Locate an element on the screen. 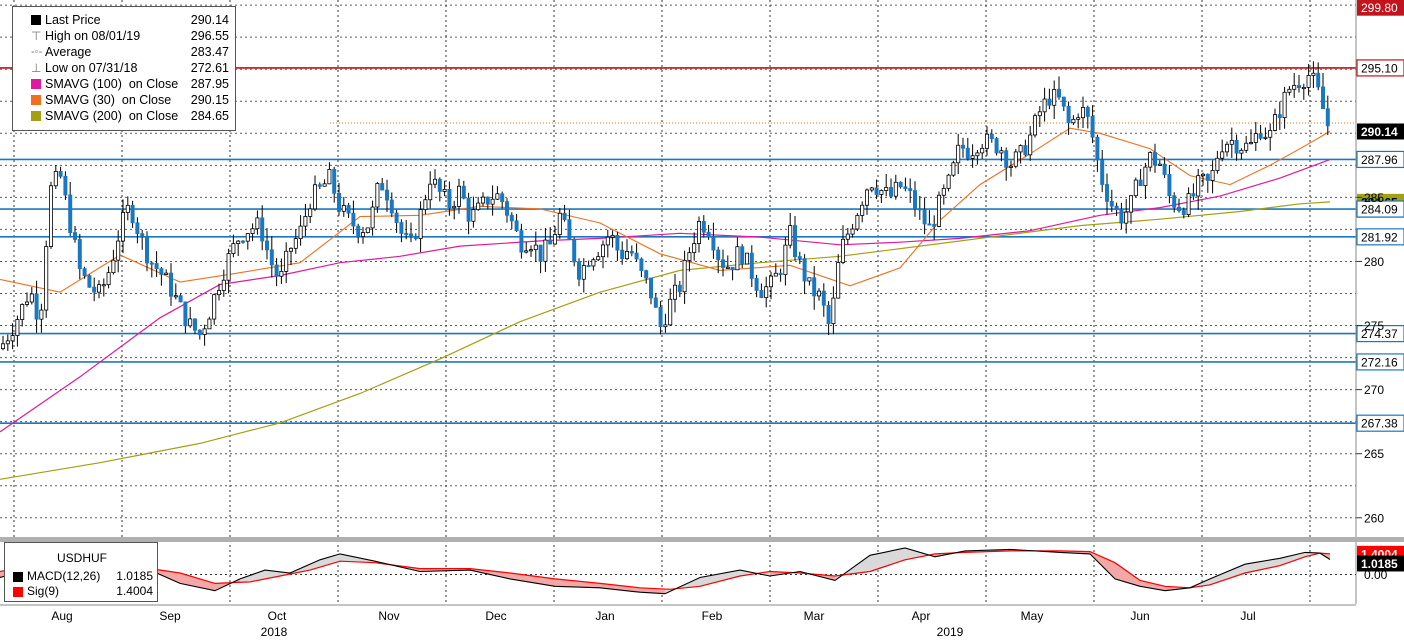 Image resolution: width=1404 pixels, height=640 pixels. price-tag is located at coordinates (1380, 131).